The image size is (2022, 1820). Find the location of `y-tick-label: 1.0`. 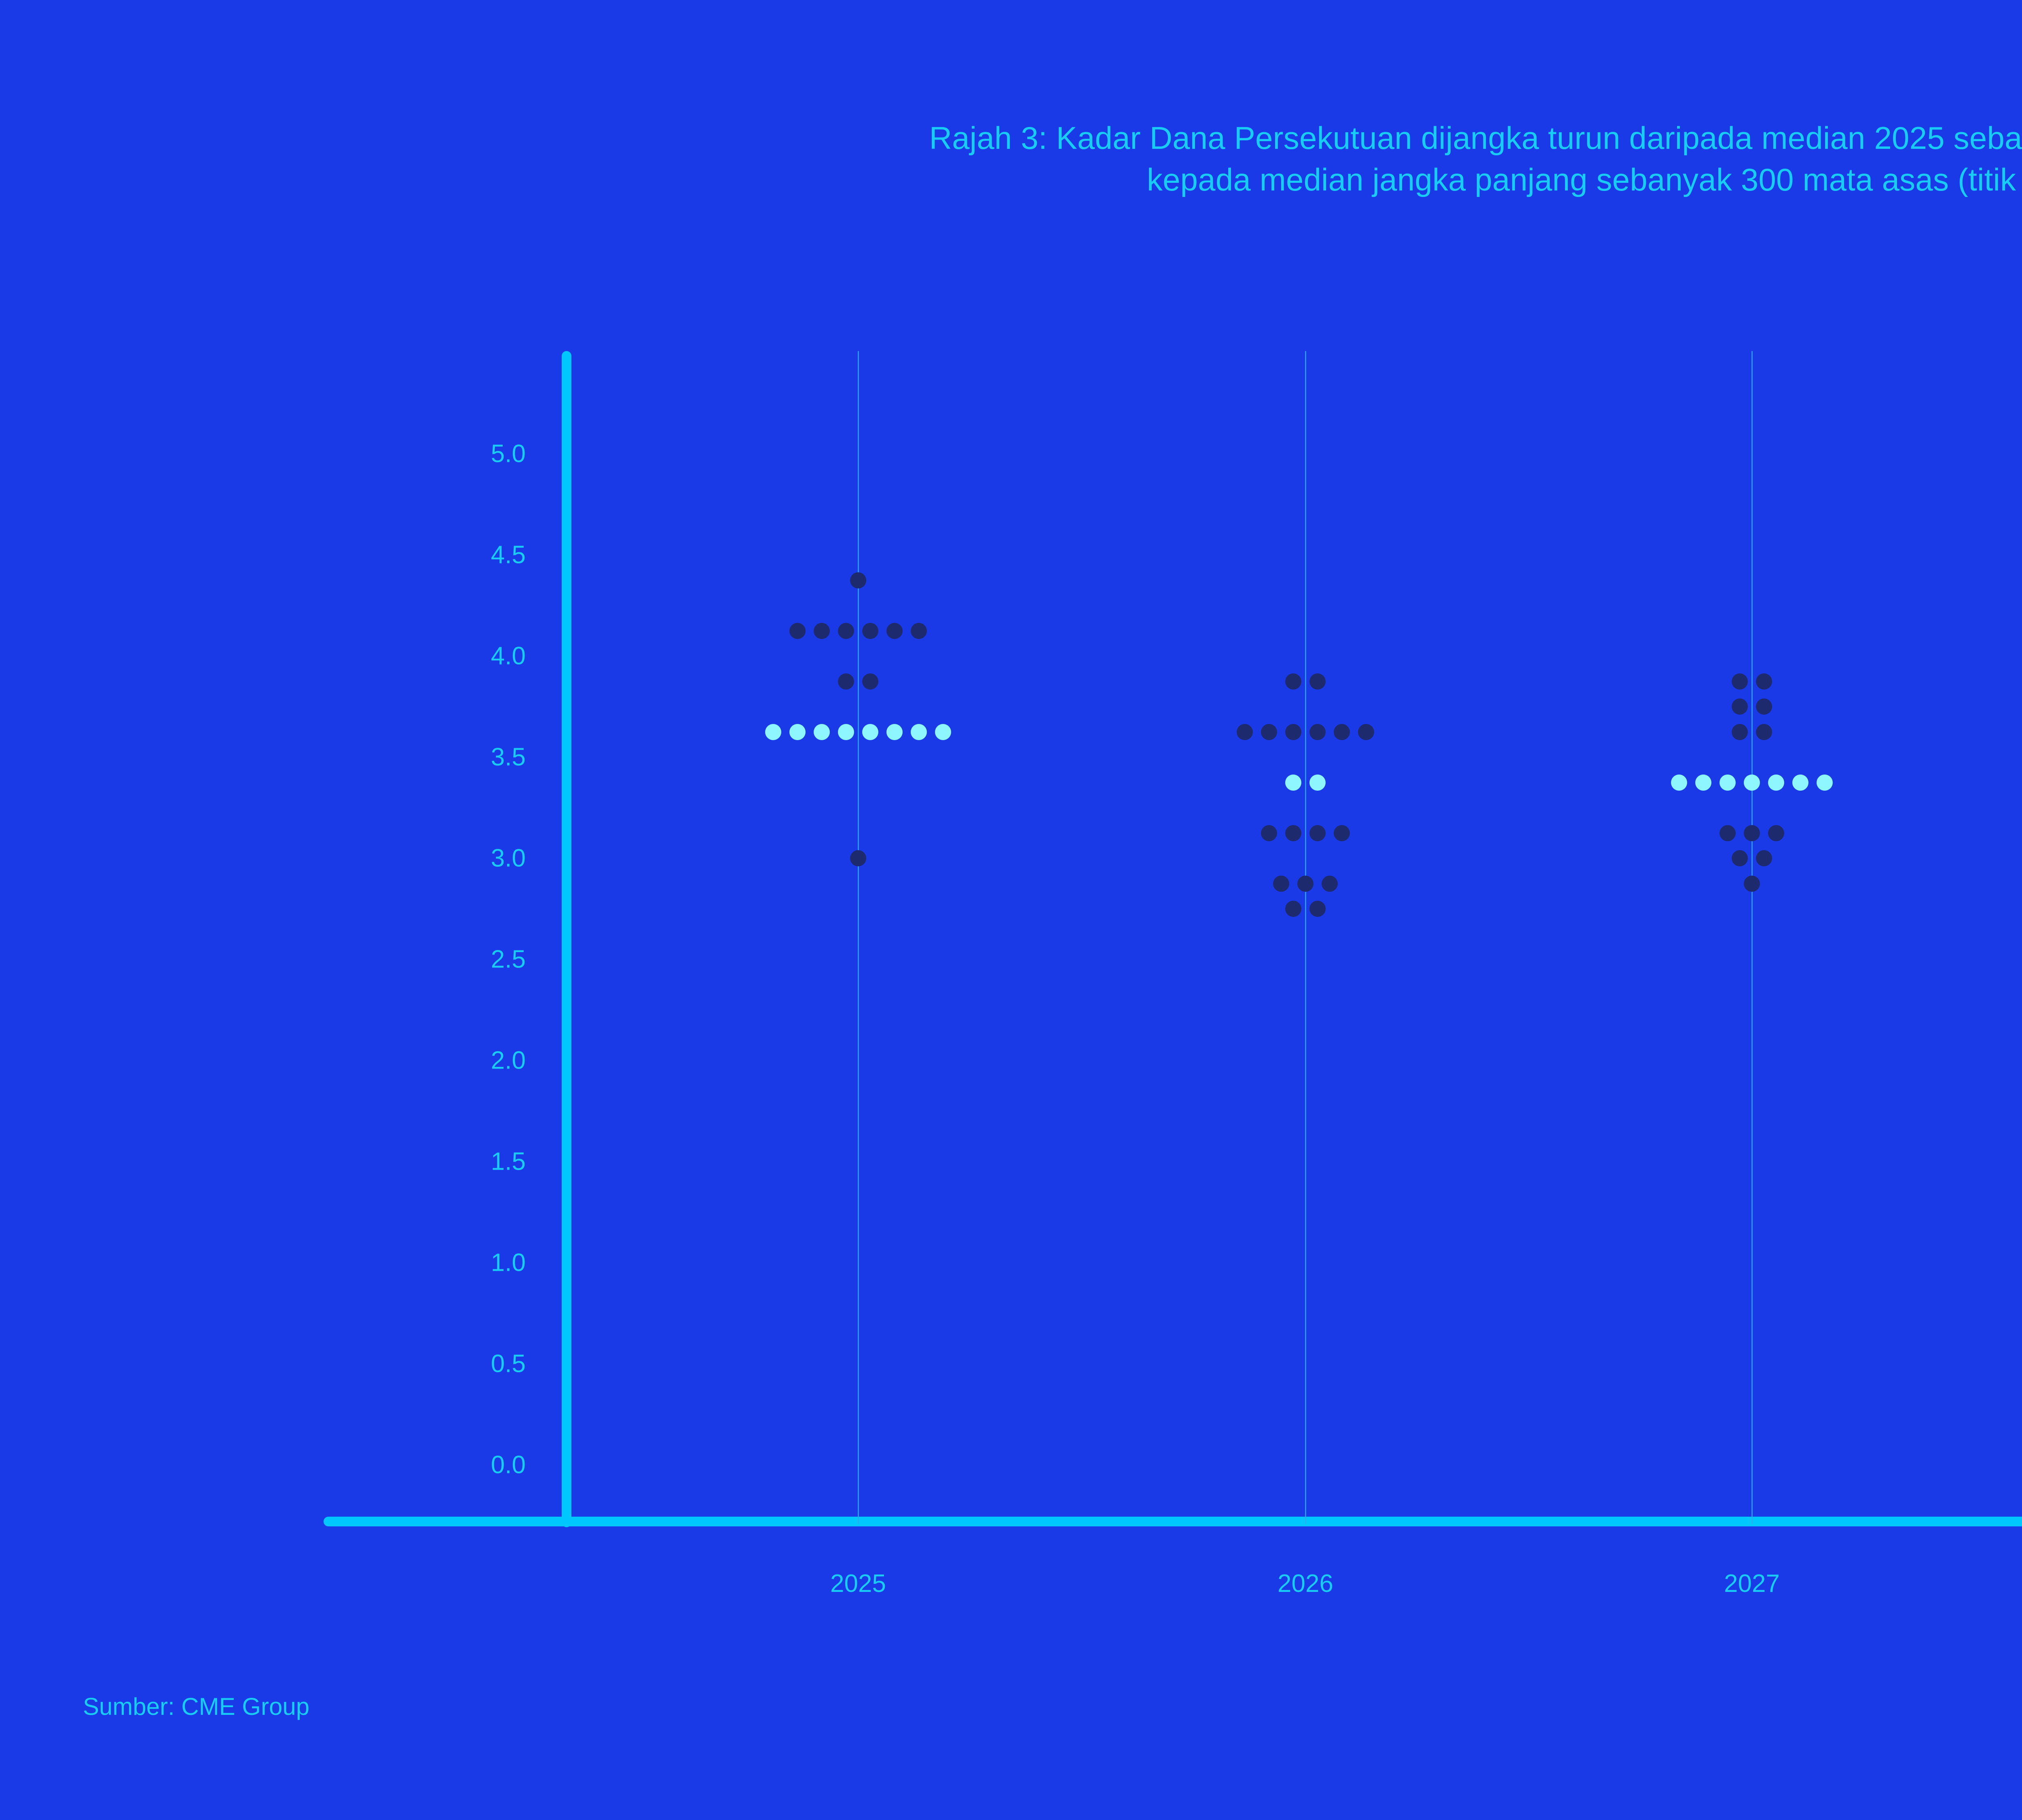

y-tick-label: 1.0 is located at coordinates (508, 1263).